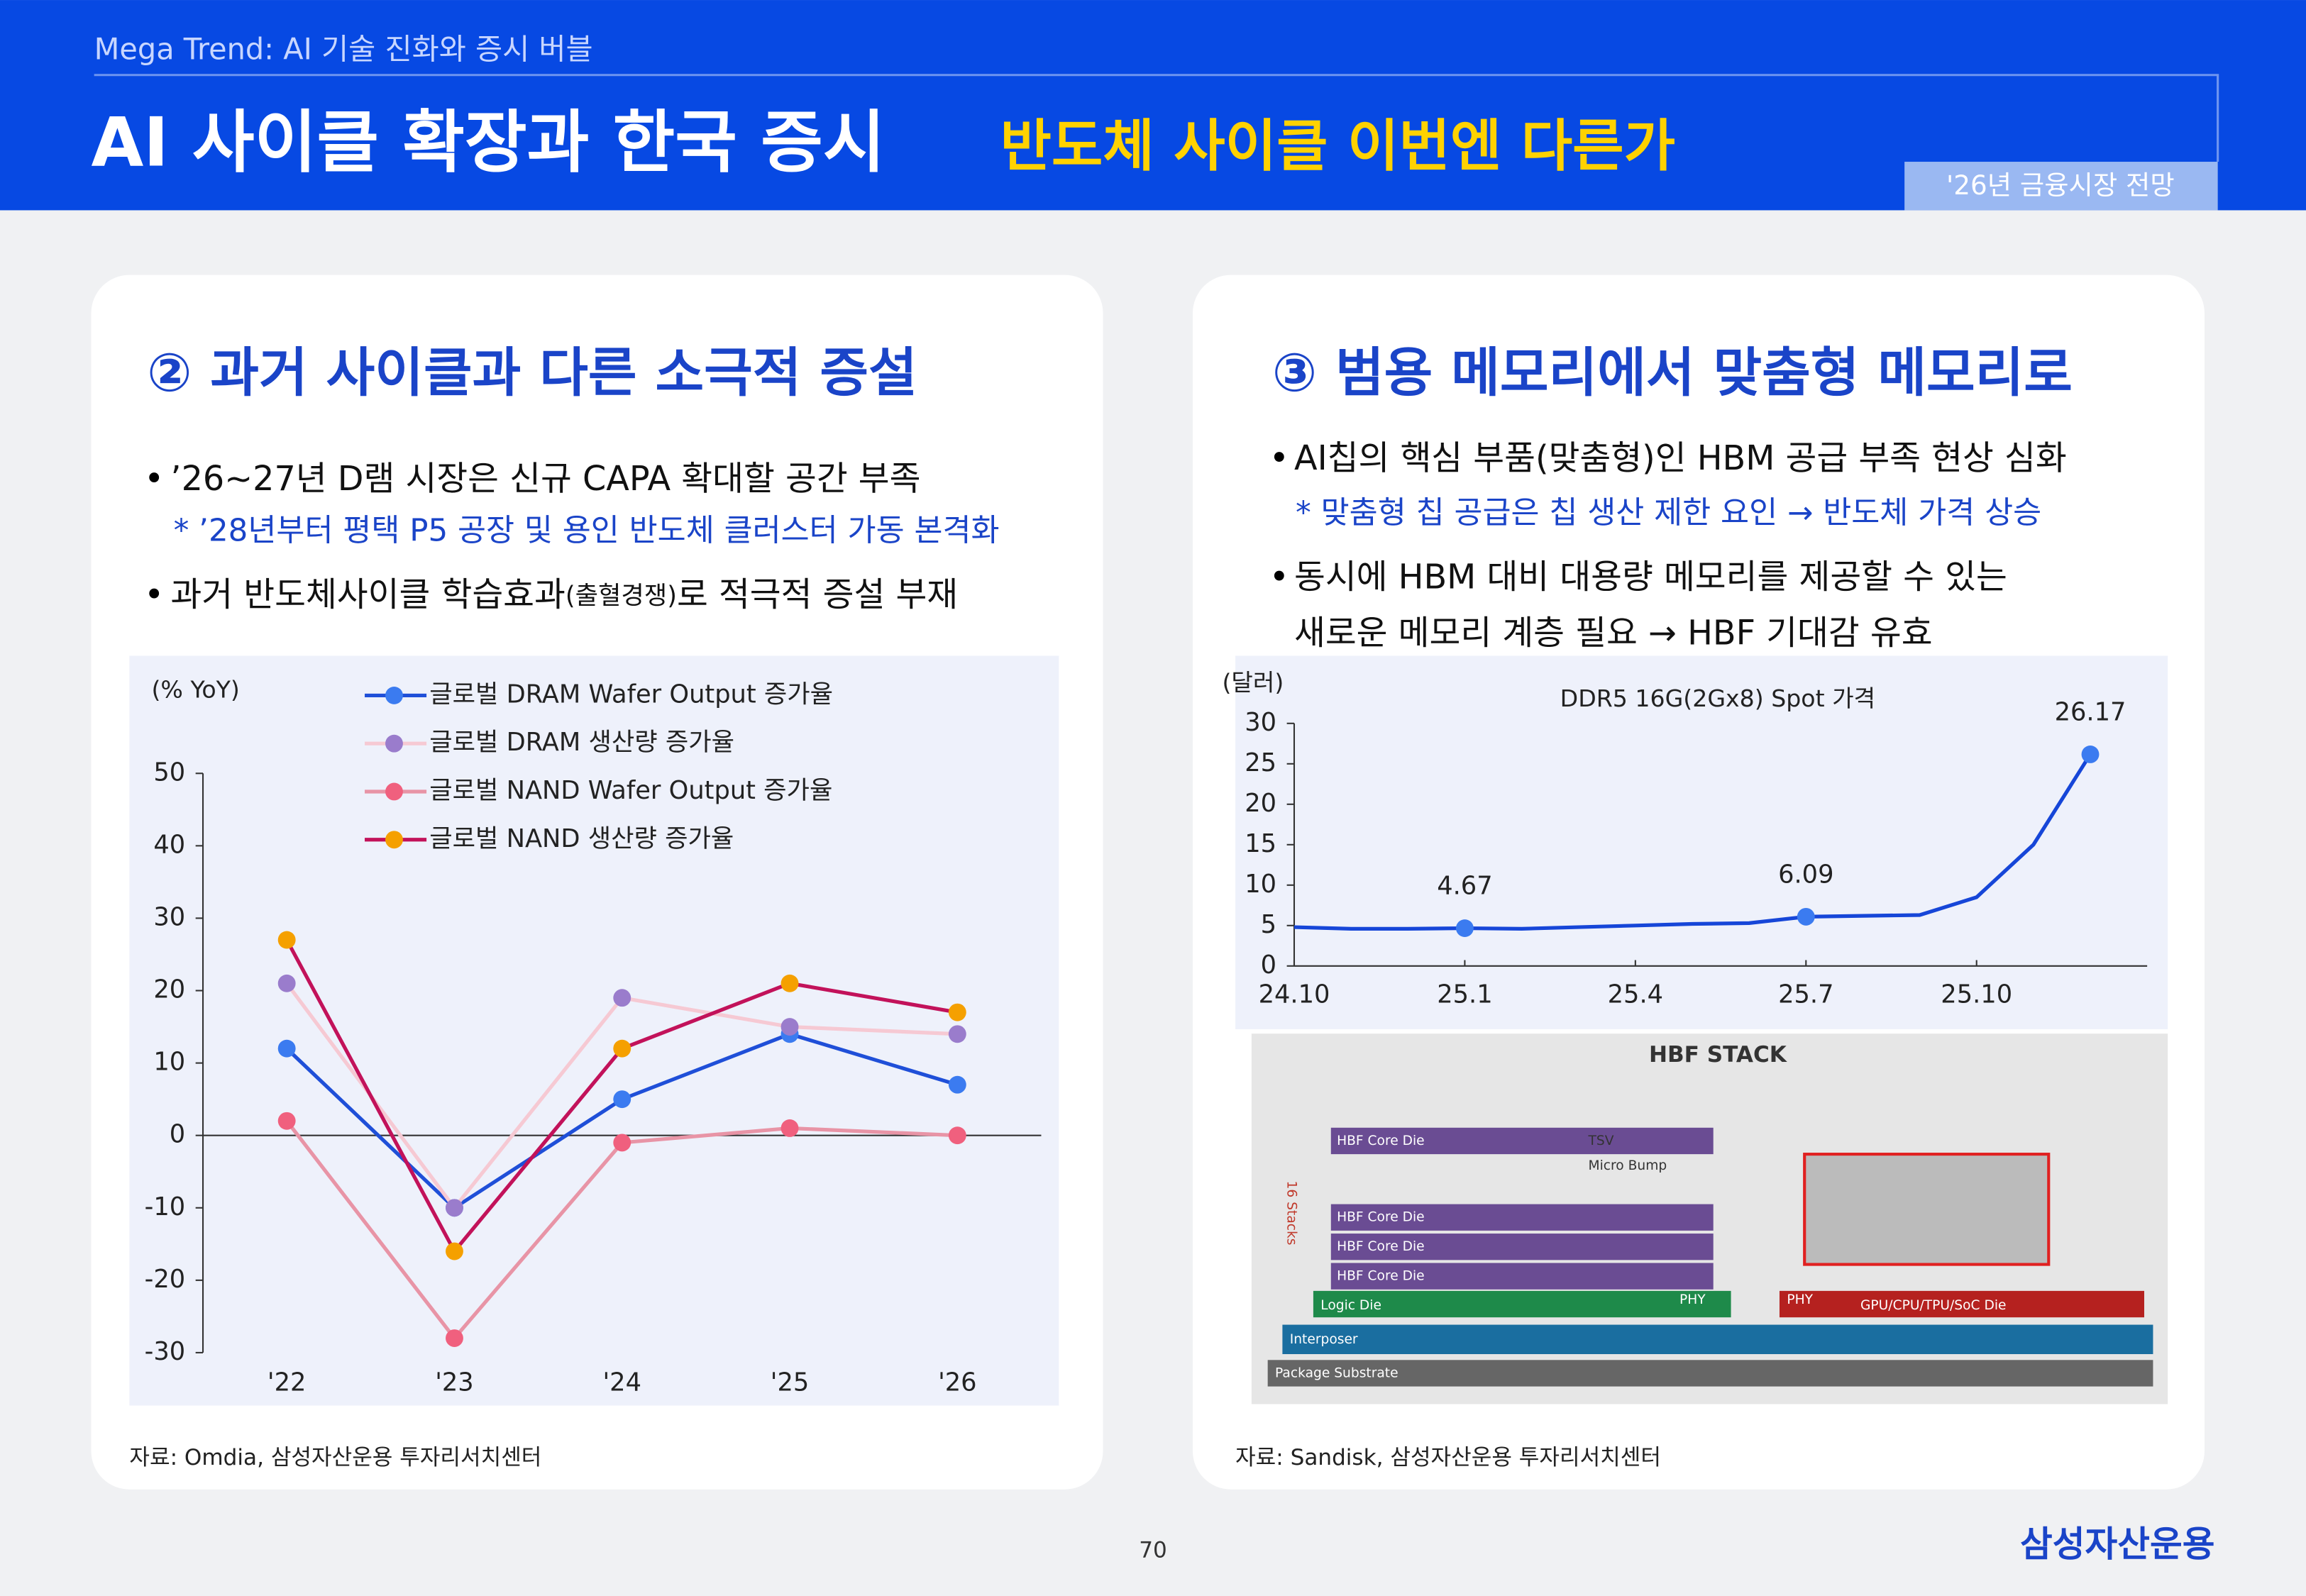  I want to click on x-tick-label: '25, so click(790, 1382).